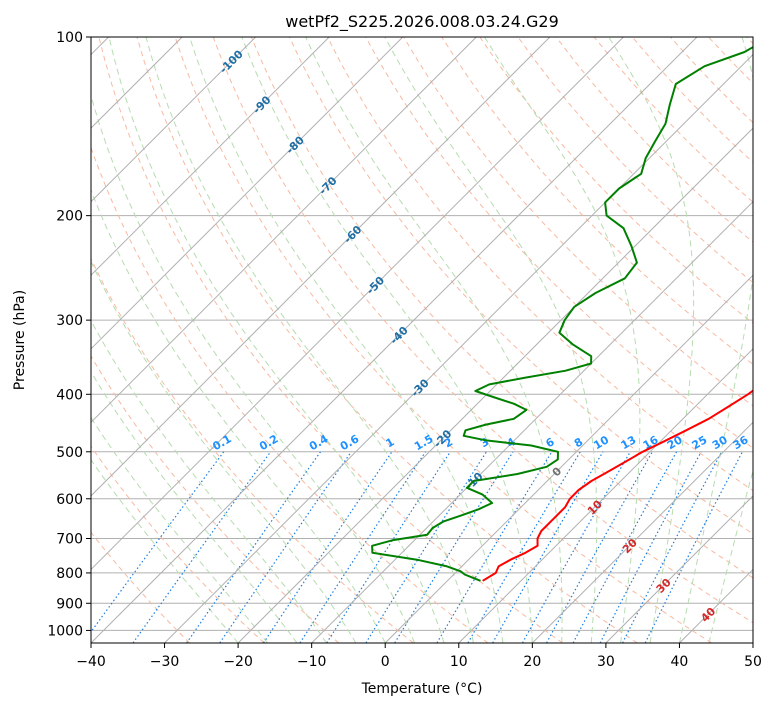 Image resolution: width=775 pixels, height=708 pixels. What do you see at coordinates (422, 22) in the screenshot?
I see `chart-title: wetPf2_S225.2026.008.03.24.G29` at bounding box center [422, 22].